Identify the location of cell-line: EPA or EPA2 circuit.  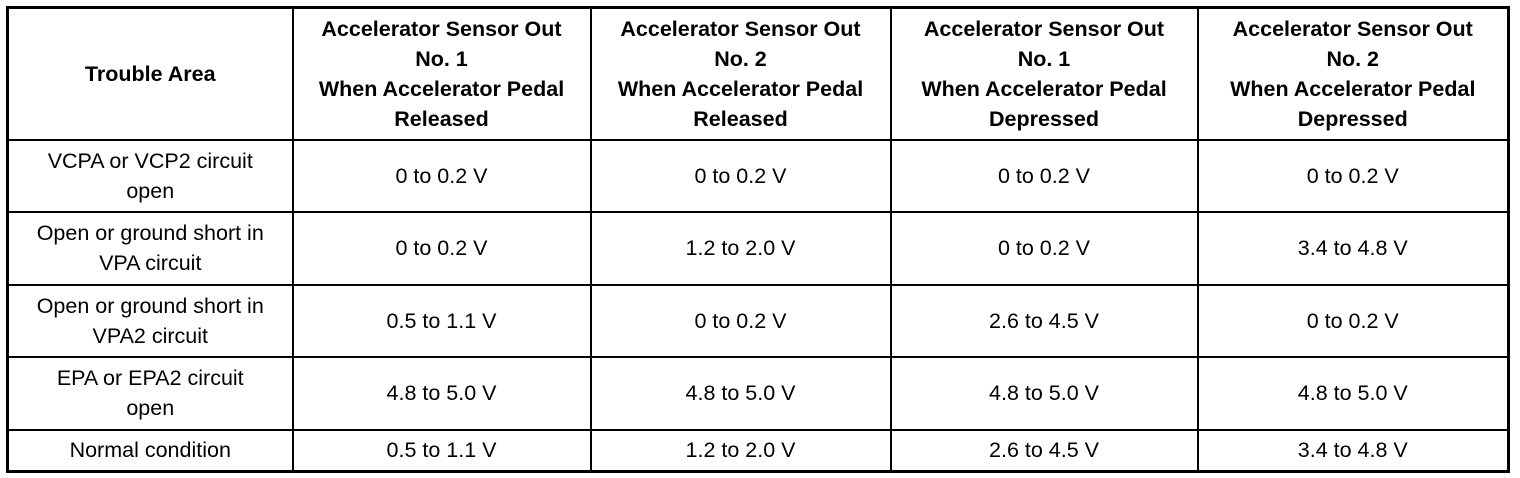
(150, 378).